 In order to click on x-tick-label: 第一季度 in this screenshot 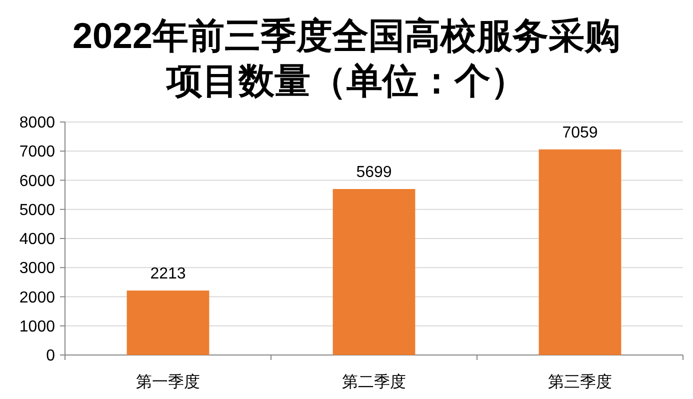, I will do `click(168, 382)`.